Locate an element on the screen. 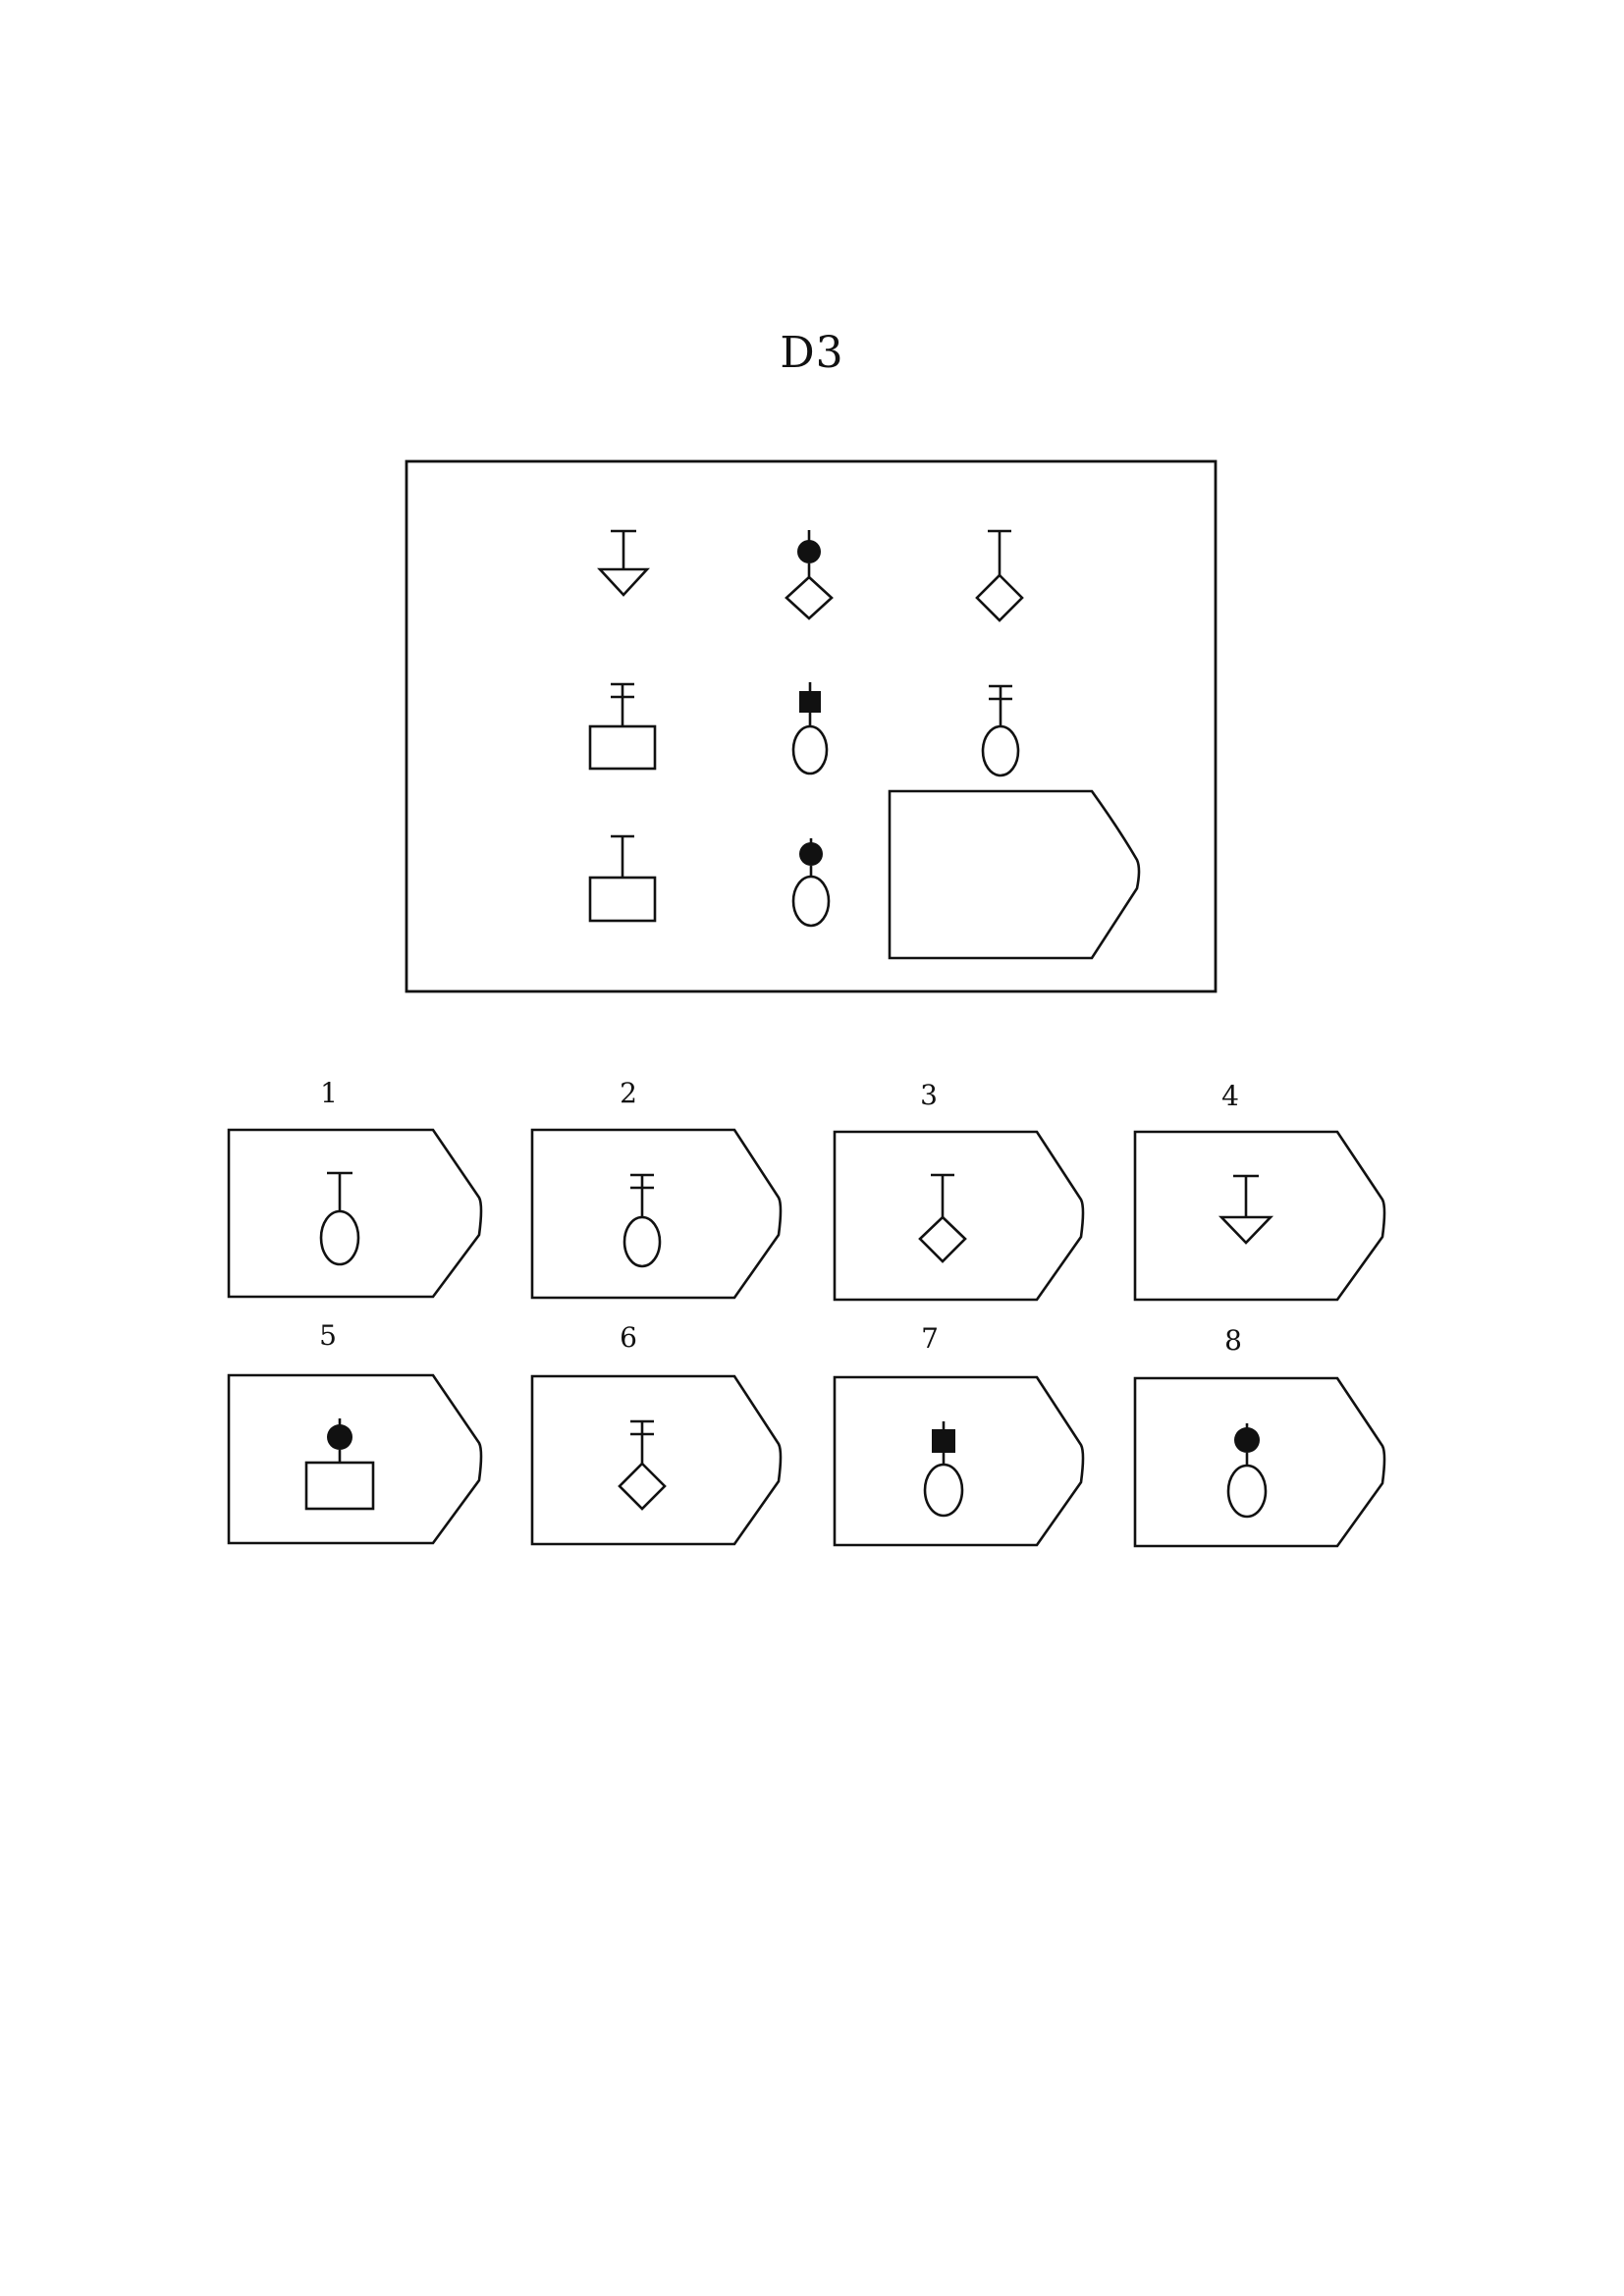 This screenshot has height=2296, width=1624. matrix-cell-r1c1 is located at coordinates (623, 563).